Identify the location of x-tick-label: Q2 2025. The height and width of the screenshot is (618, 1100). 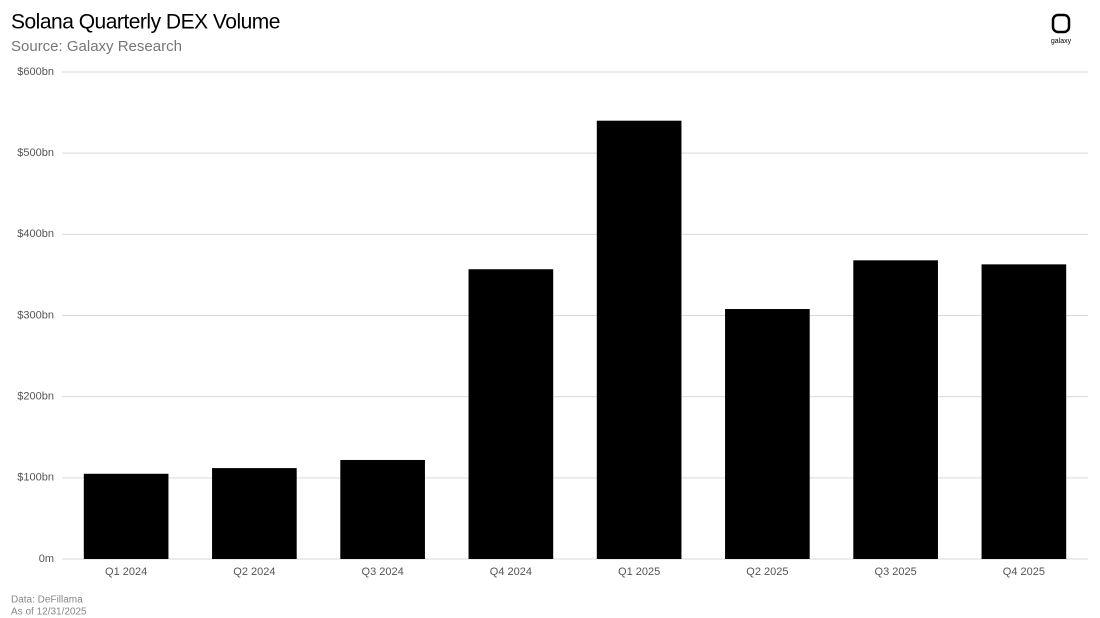
(767, 572).